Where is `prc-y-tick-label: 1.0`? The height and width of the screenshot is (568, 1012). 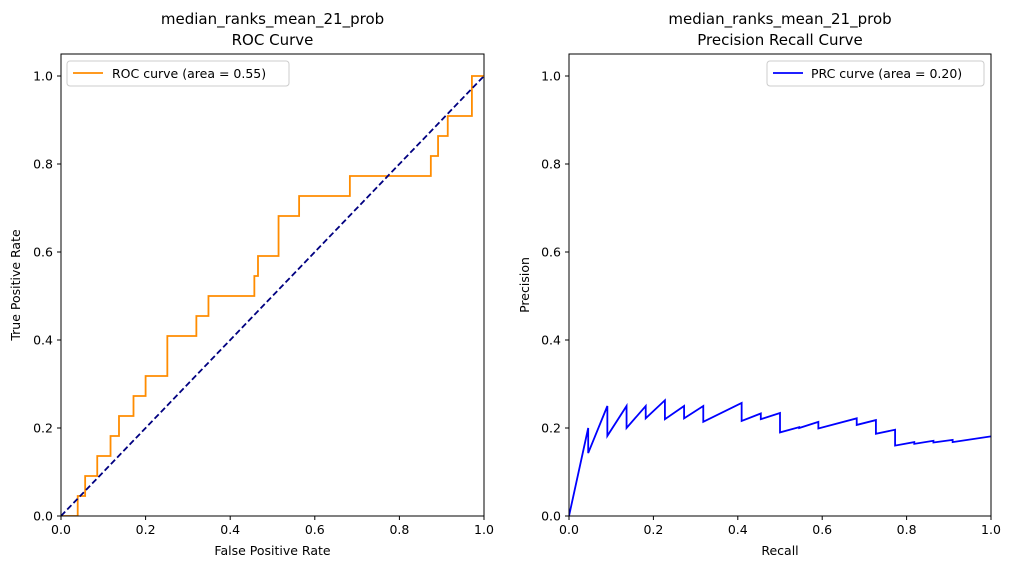 prc-y-tick-label: 1.0 is located at coordinates (551, 76).